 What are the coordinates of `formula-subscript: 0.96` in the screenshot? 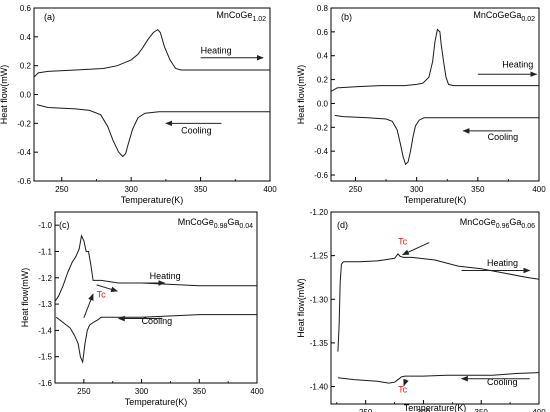 It's located at (503, 226).